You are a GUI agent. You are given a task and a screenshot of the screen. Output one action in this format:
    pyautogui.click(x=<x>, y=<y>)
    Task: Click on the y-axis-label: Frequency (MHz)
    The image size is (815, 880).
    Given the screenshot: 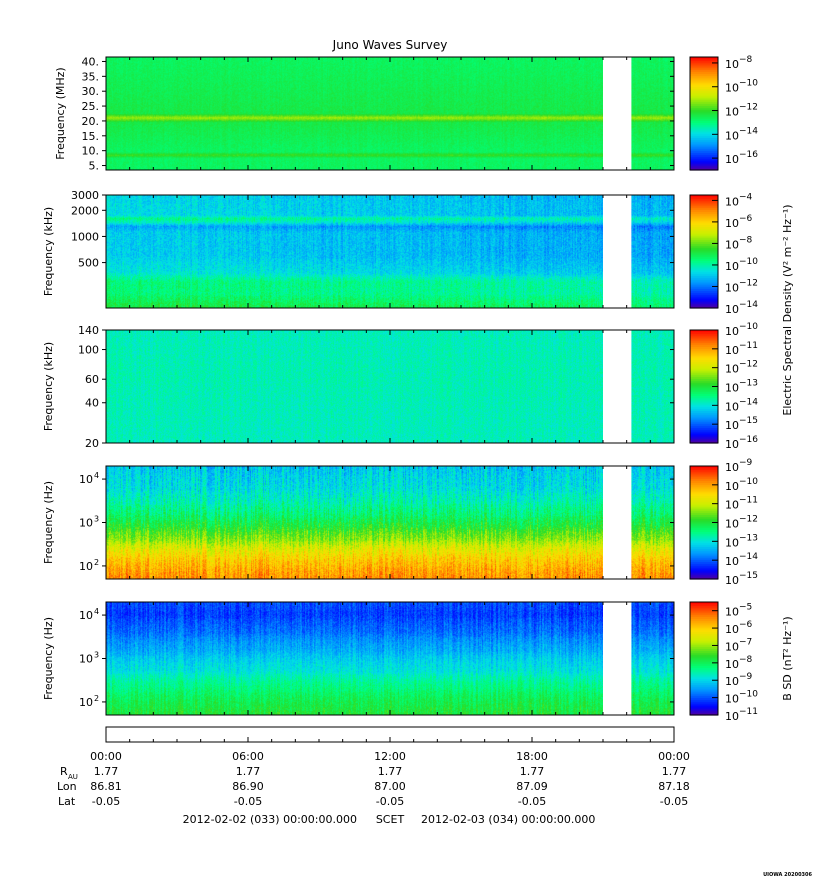 What is the action you would take?
    pyautogui.click(x=60, y=113)
    